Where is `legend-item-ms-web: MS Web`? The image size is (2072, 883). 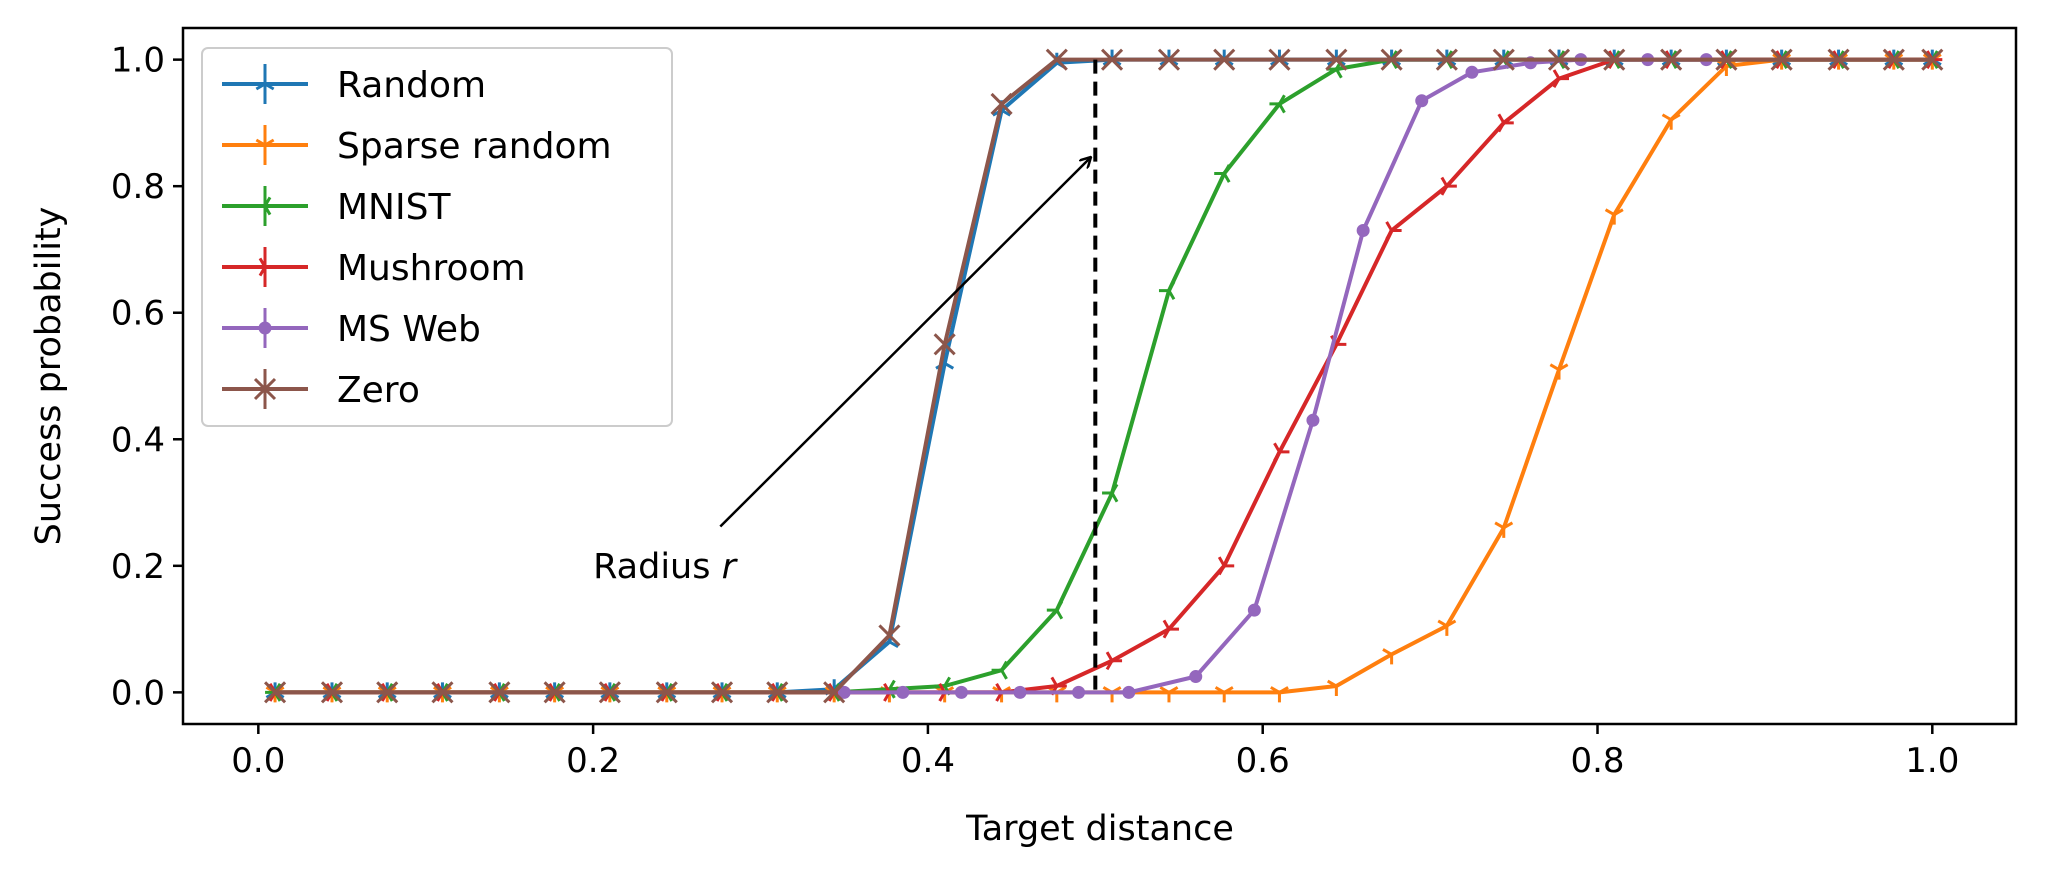
legend-item-ms-web: MS Web is located at coordinates (351, 329).